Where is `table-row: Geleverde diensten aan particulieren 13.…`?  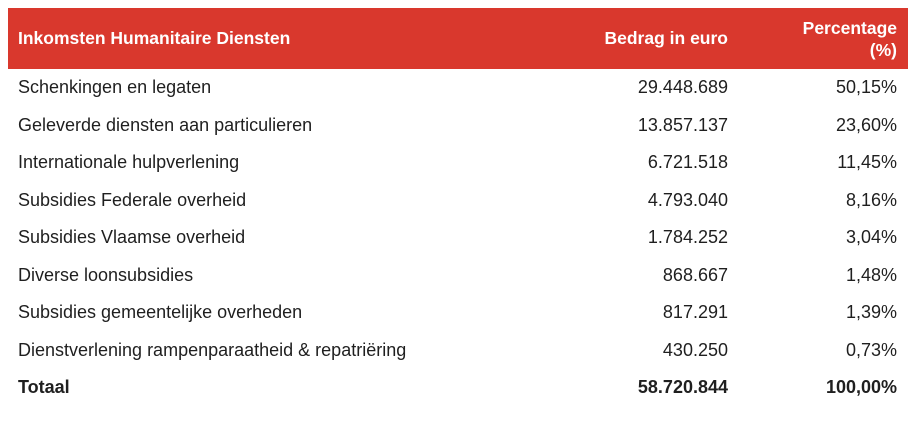 table-row: Geleverde diensten aan particulieren 13.… is located at coordinates (458, 125).